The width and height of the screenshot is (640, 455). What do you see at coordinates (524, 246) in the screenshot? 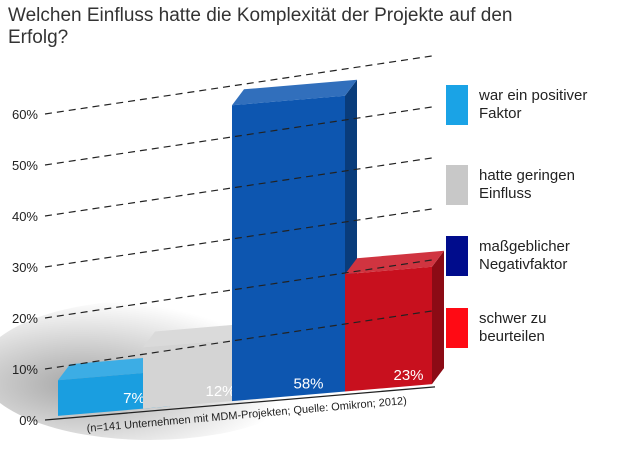
I see `legend-label: maßgeblicher` at bounding box center [524, 246].